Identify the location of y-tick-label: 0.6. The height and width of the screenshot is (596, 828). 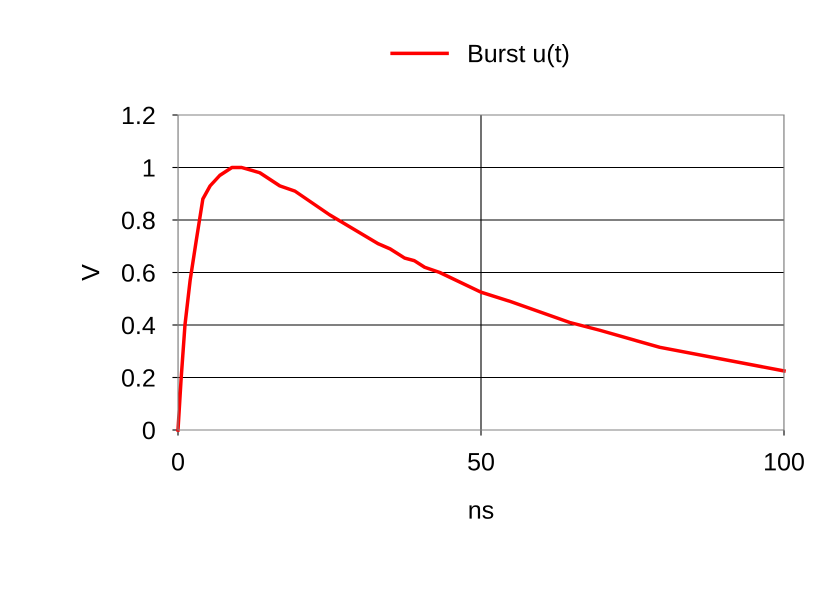
(138, 273).